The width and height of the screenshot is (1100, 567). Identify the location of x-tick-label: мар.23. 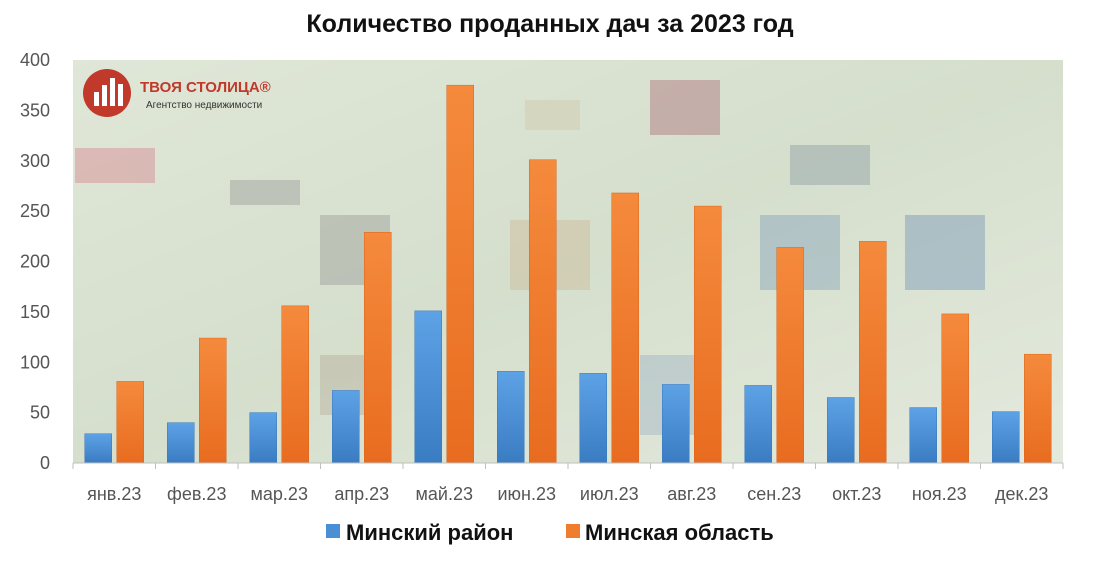
(279, 494).